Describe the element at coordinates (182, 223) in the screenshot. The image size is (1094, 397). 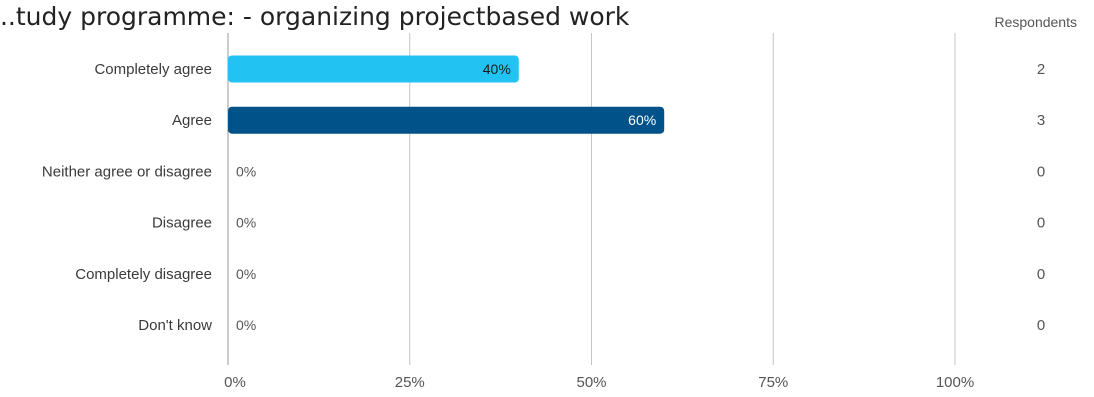
I see `category-label: Disagree` at that location.